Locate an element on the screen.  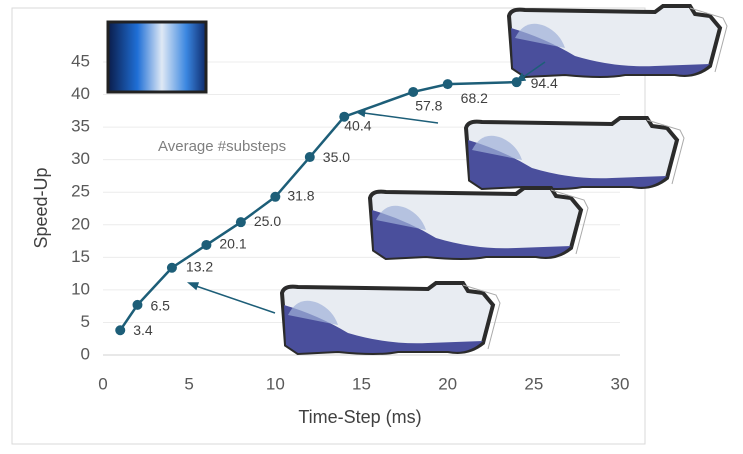
x-tick-label: 5 is located at coordinates (188, 383).